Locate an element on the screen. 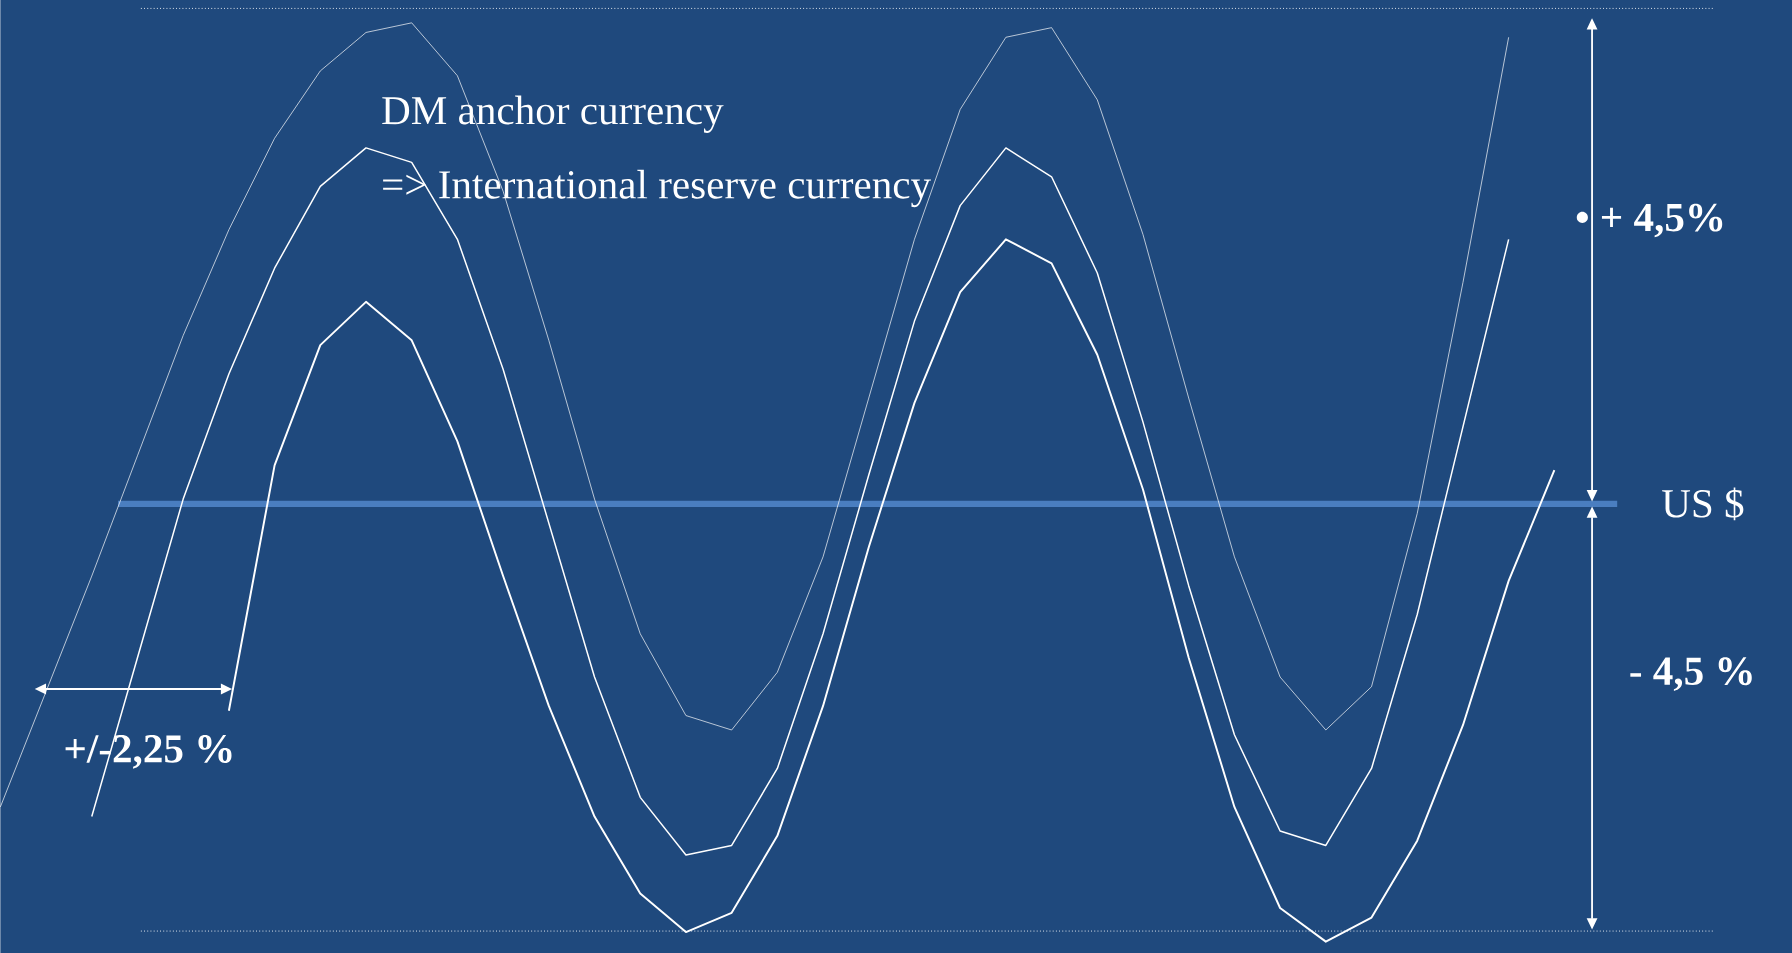 The height and width of the screenshot is (953, 1792). annotation: DM anchor currency is located at coordinates (553, 114).